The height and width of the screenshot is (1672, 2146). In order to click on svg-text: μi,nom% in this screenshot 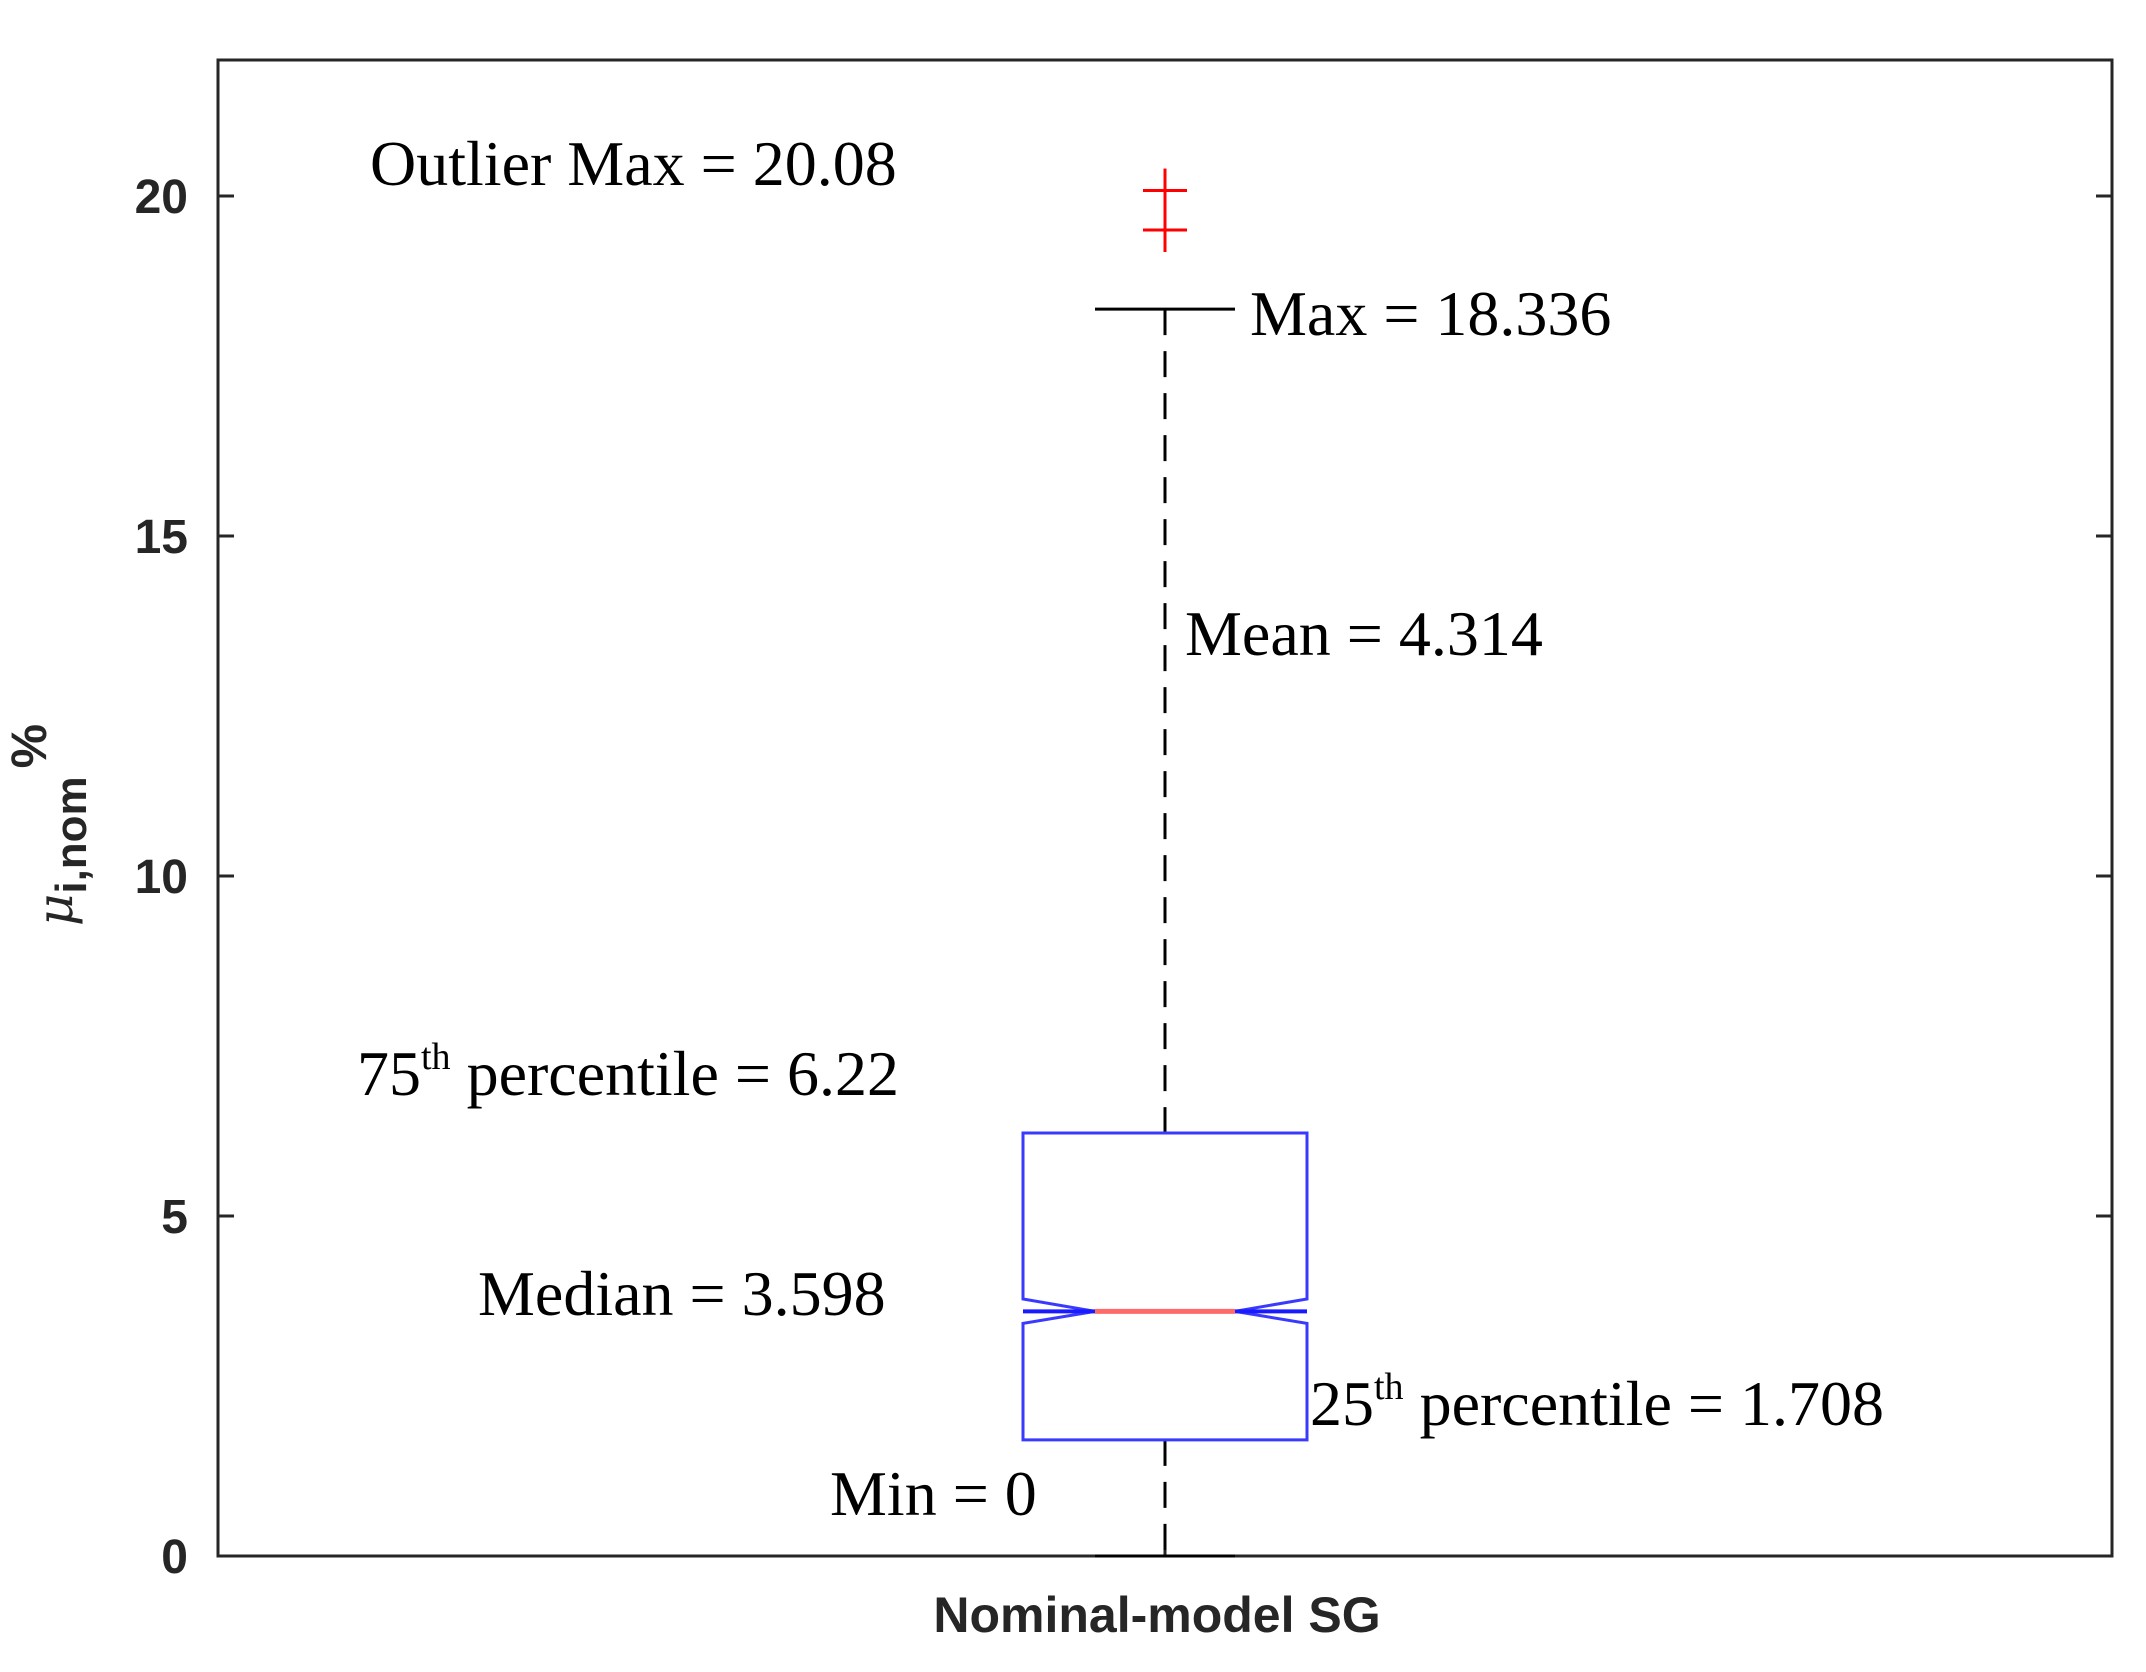, I will do `click(48, 825)`.